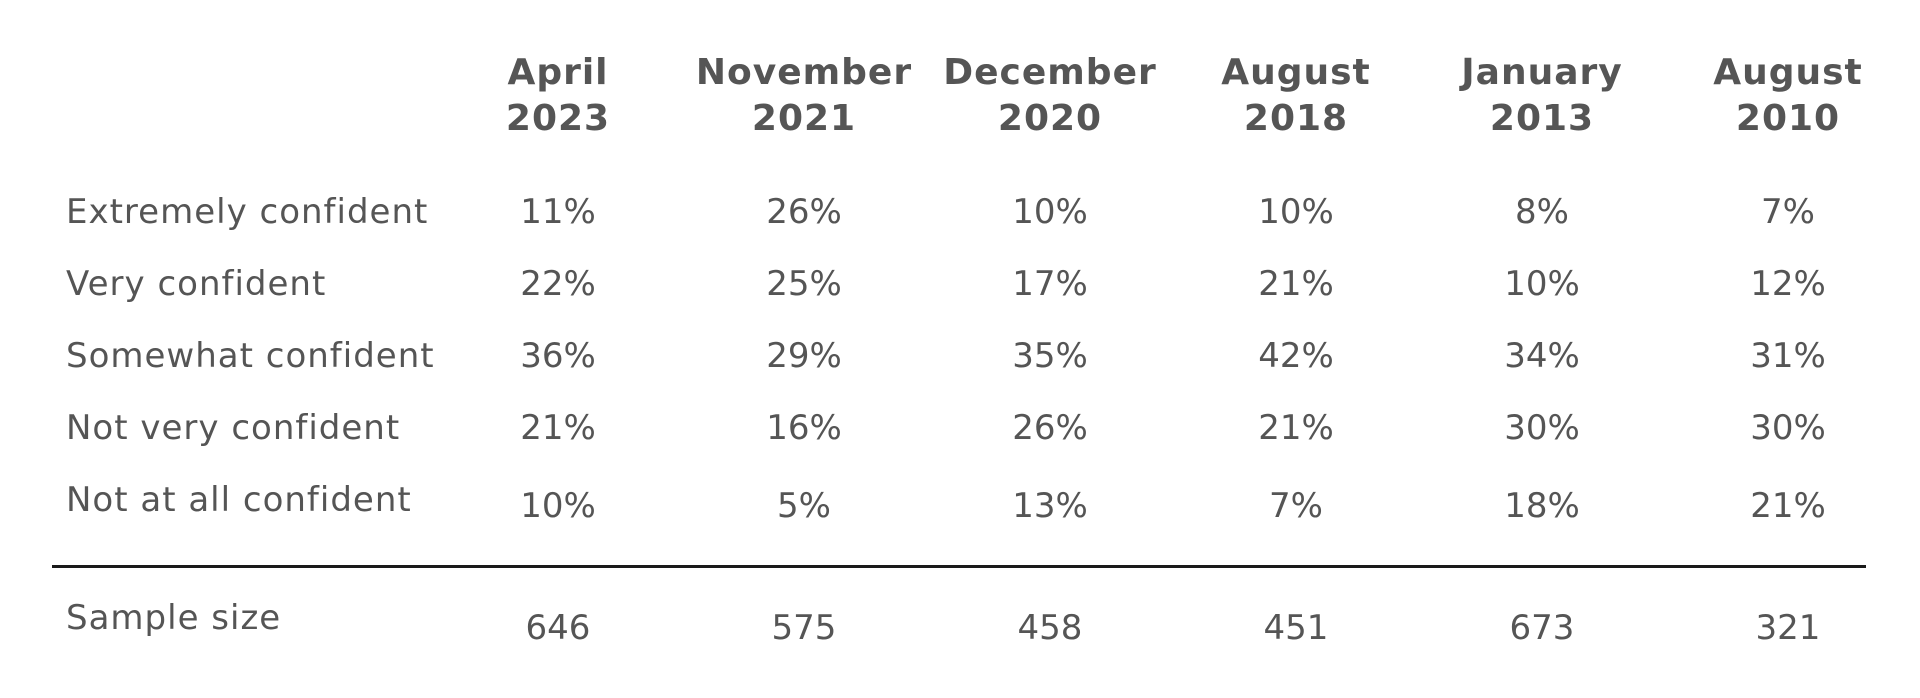  Describe the element at coordinates (804, 356) in the screenshot. I see `table-cell: 29%` at that location.